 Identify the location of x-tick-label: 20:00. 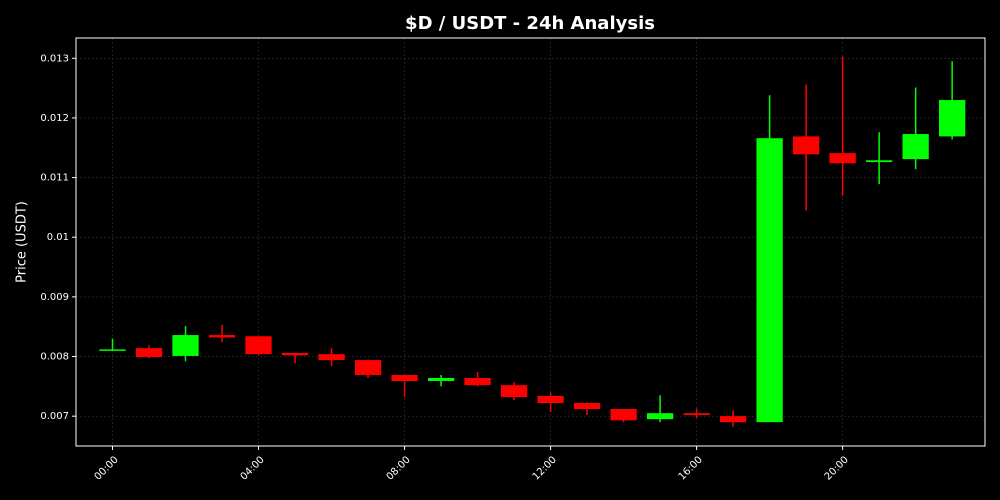
(837, 468).